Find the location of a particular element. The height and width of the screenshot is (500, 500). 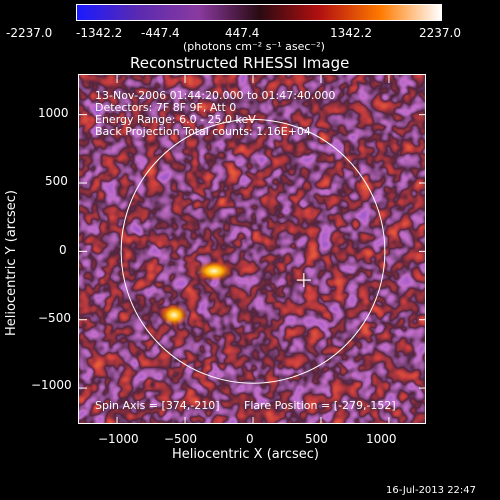

x-tick-labels: −1000 −500 0 500 1000 is located at coordinates (250, 440).